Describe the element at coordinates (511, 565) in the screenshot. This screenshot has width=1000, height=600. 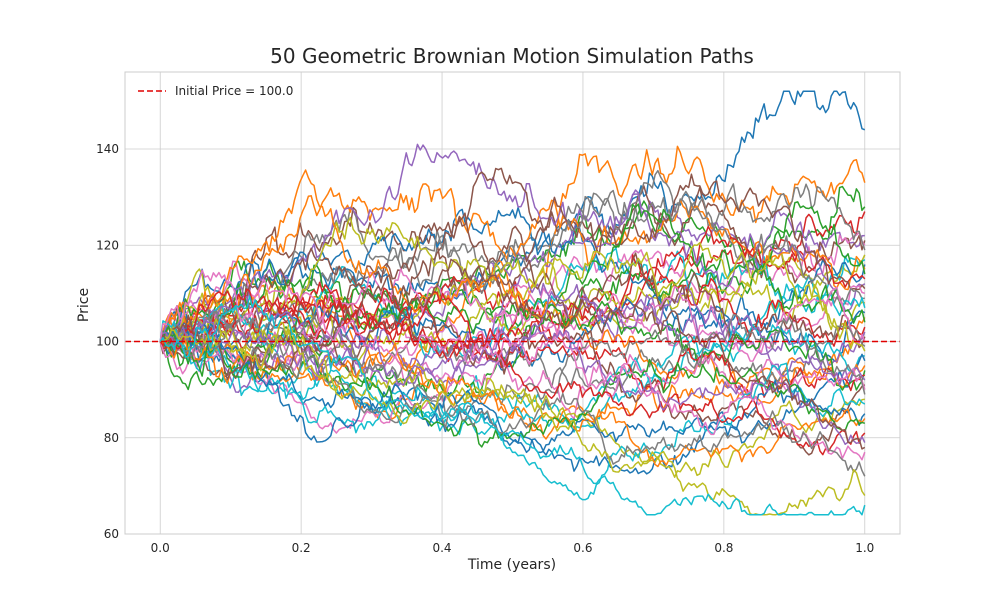
I see `x-axis-label: Time (years)` at that location.